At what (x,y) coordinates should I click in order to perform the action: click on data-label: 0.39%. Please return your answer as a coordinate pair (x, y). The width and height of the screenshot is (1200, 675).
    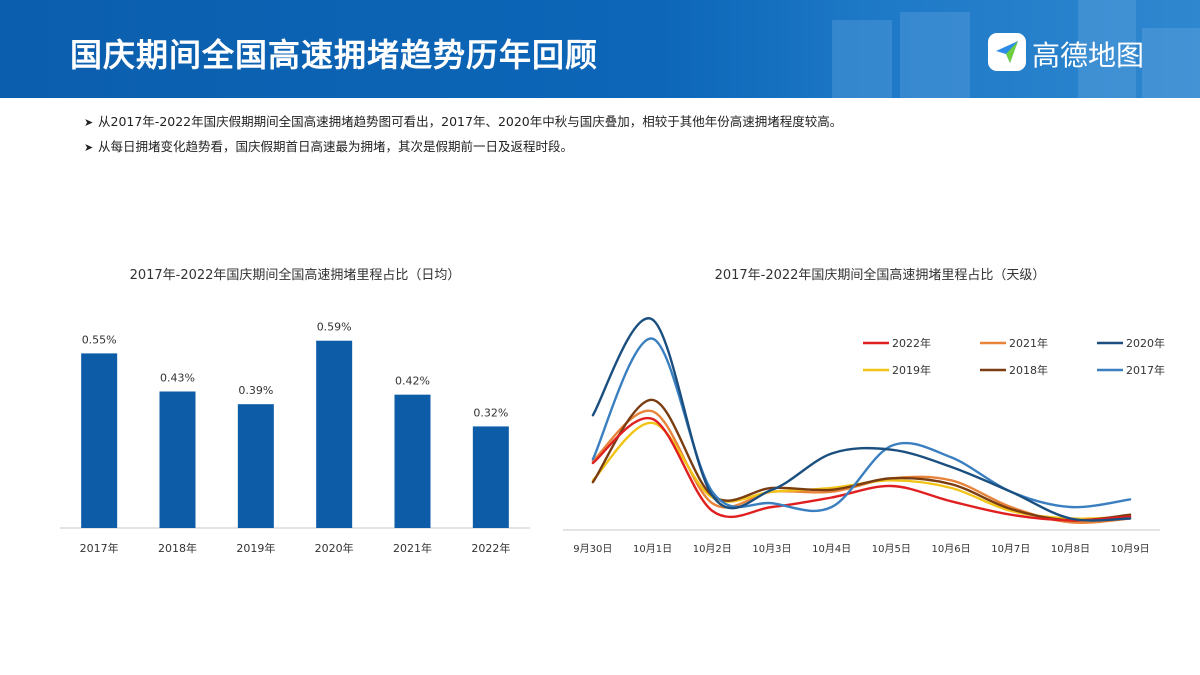
    Looking at the image, I should click on (255, 390).